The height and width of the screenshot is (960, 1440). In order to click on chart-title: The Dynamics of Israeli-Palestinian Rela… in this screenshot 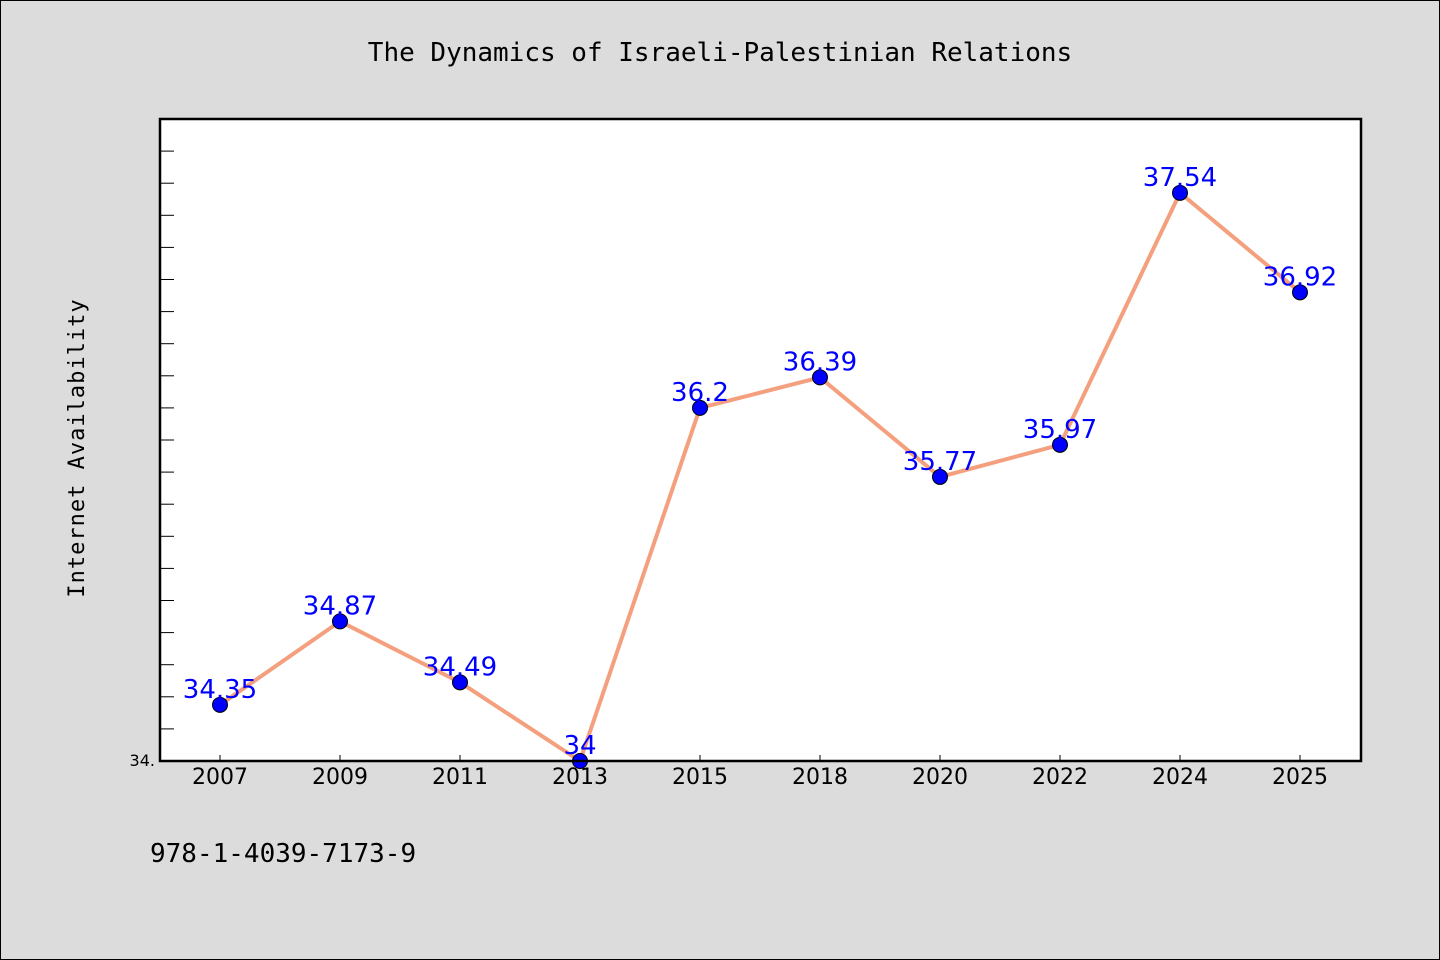, I will do `click(720, 53)`.